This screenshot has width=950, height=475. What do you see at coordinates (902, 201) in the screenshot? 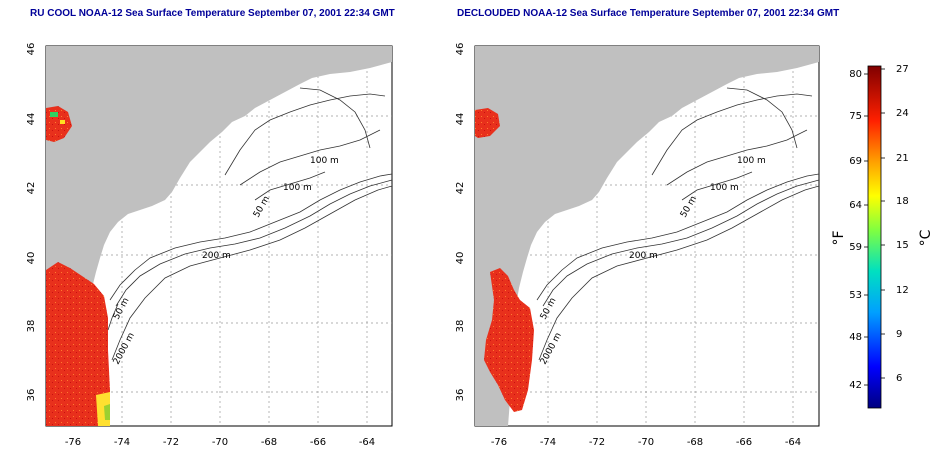
I see `colorbar-c-tick: 18` at bounding box center [902, 201].